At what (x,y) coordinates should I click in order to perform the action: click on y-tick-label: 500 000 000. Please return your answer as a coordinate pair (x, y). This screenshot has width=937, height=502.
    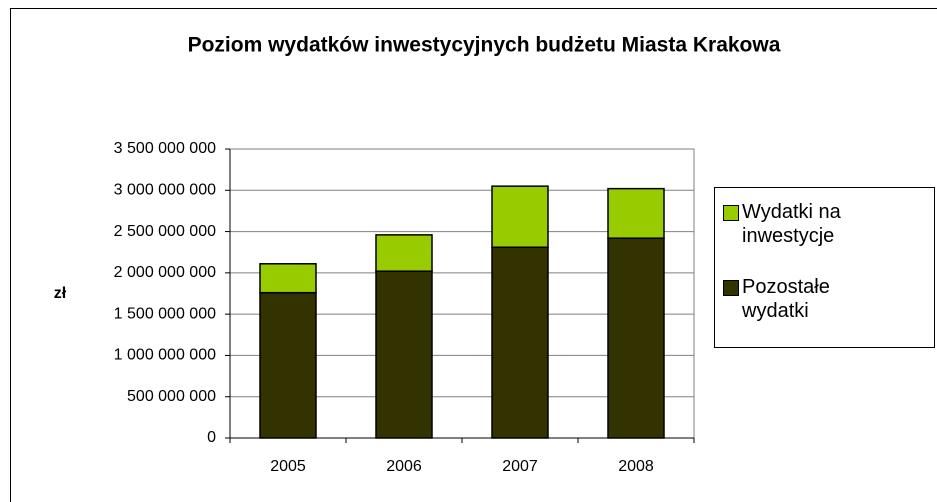
    Looking at the image, I should click on (171, 396).